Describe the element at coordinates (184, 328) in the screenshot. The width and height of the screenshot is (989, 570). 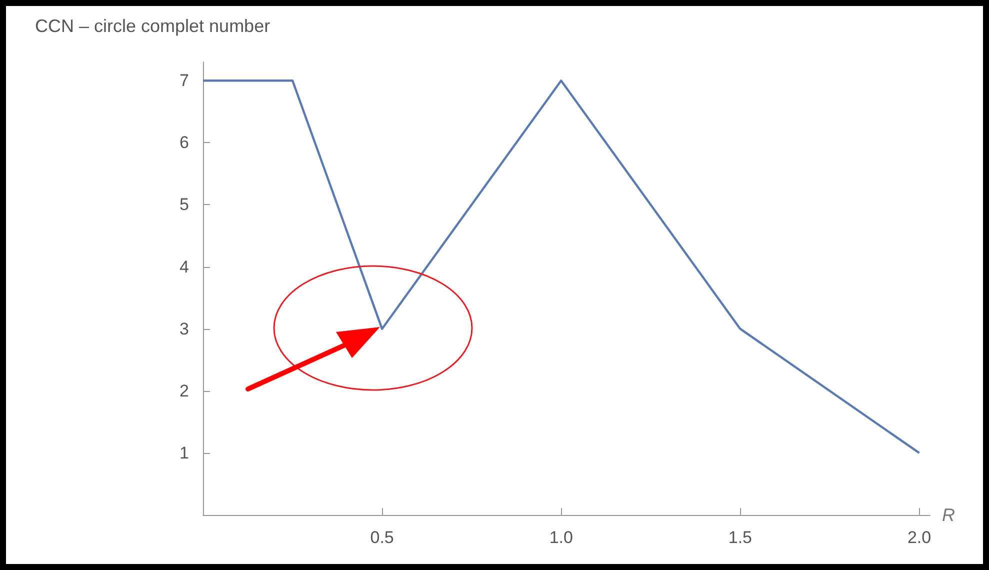
I see `y-tick-label: 3` at that location.